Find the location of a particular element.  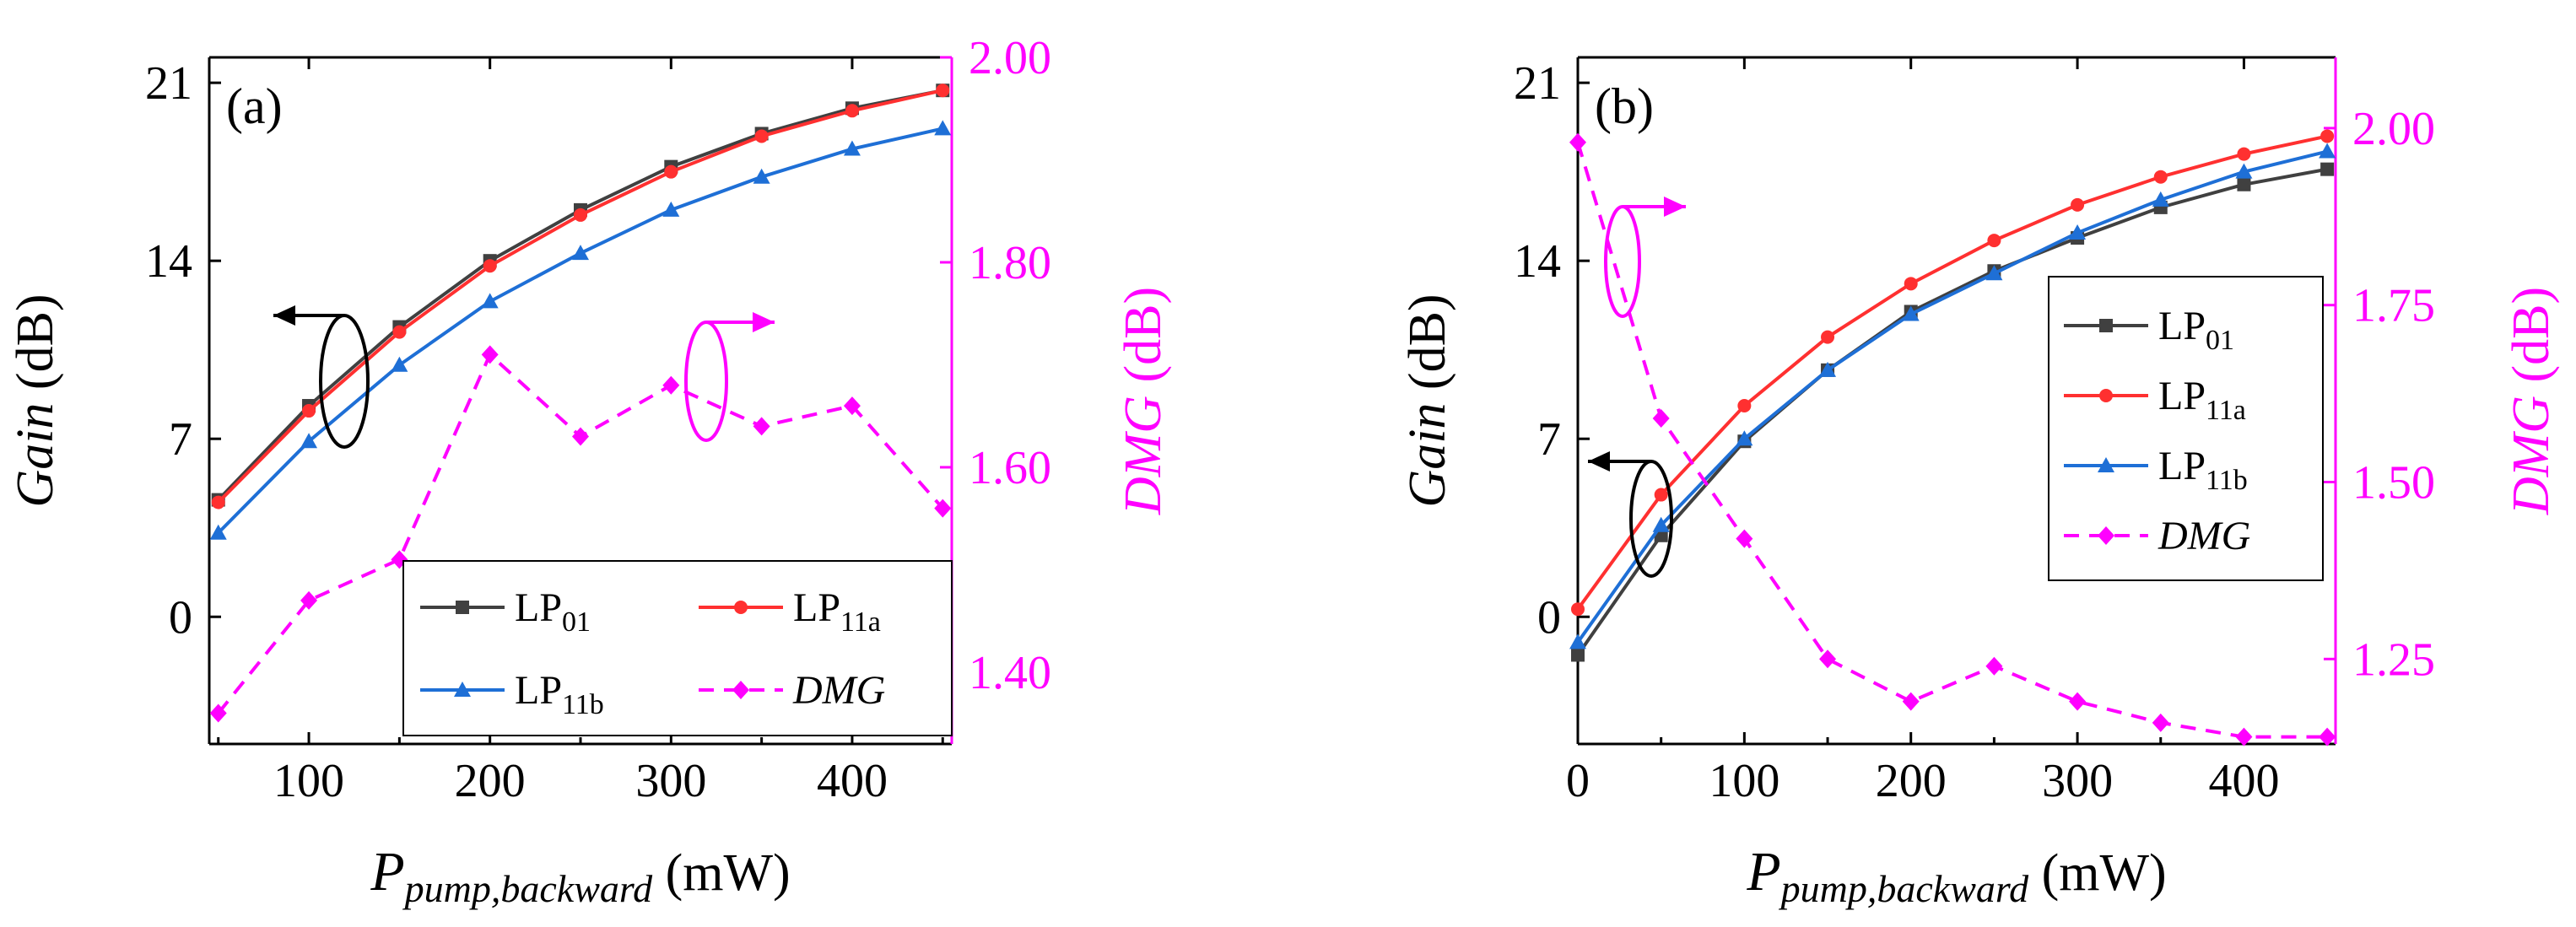

panel-label: (a) is located at coordinates (254, 106).